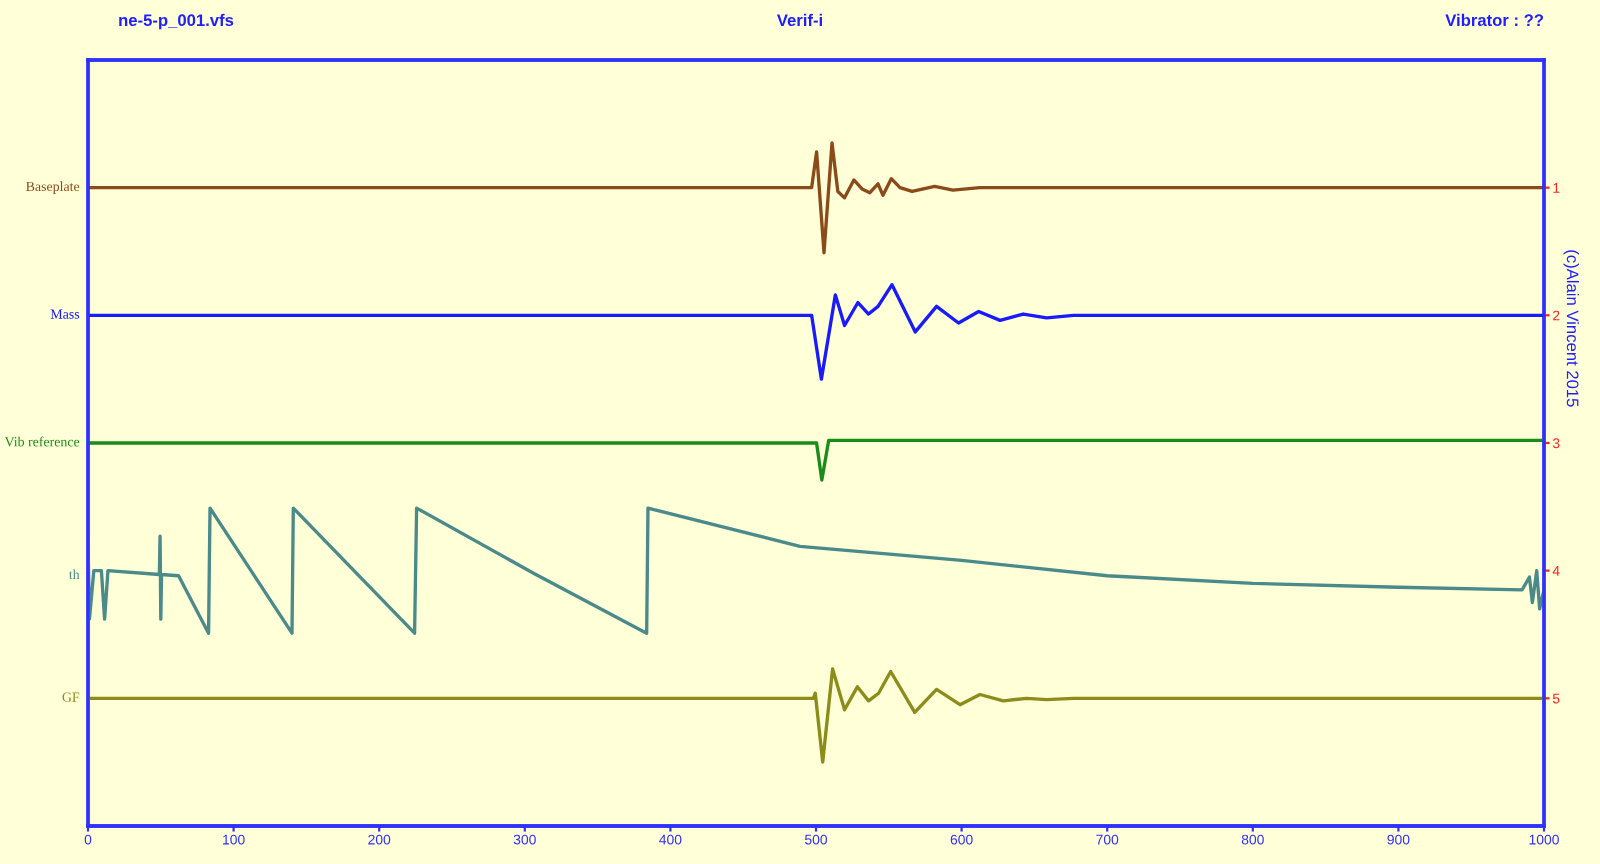 This screenshot has width=1600, height=864. What do you see at coordinates (176, 21) in the screenshot?
I see `text: ne-5-p_001.vfs` at bounding box center [176, 21].